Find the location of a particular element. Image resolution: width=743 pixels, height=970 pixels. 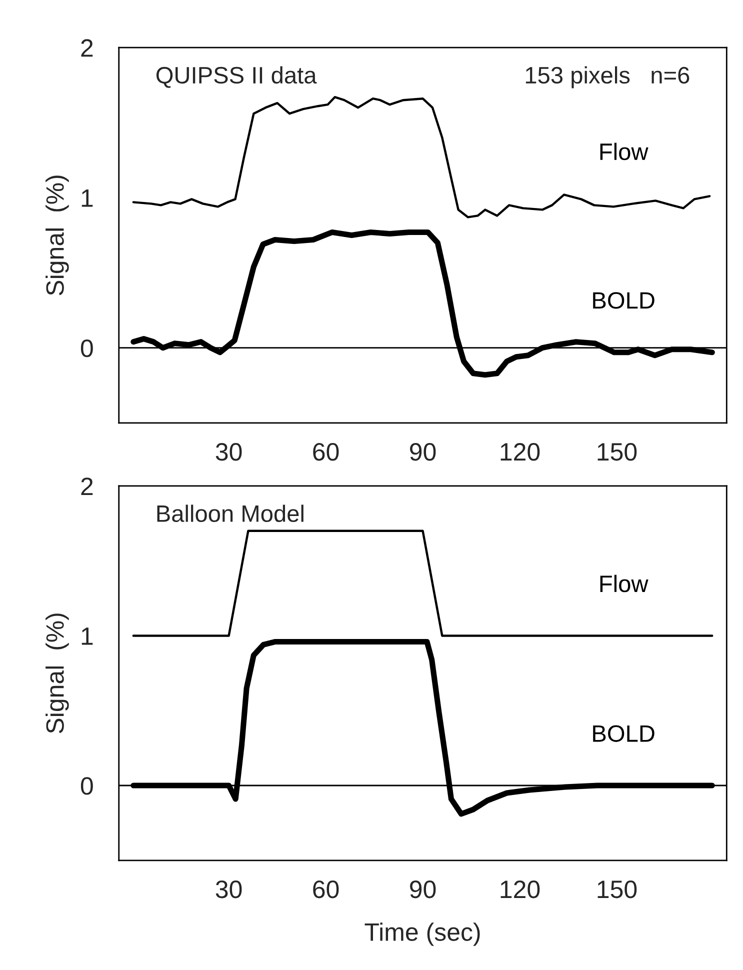

text: 153 pixels n=6 is located at coordinates (608, 77).